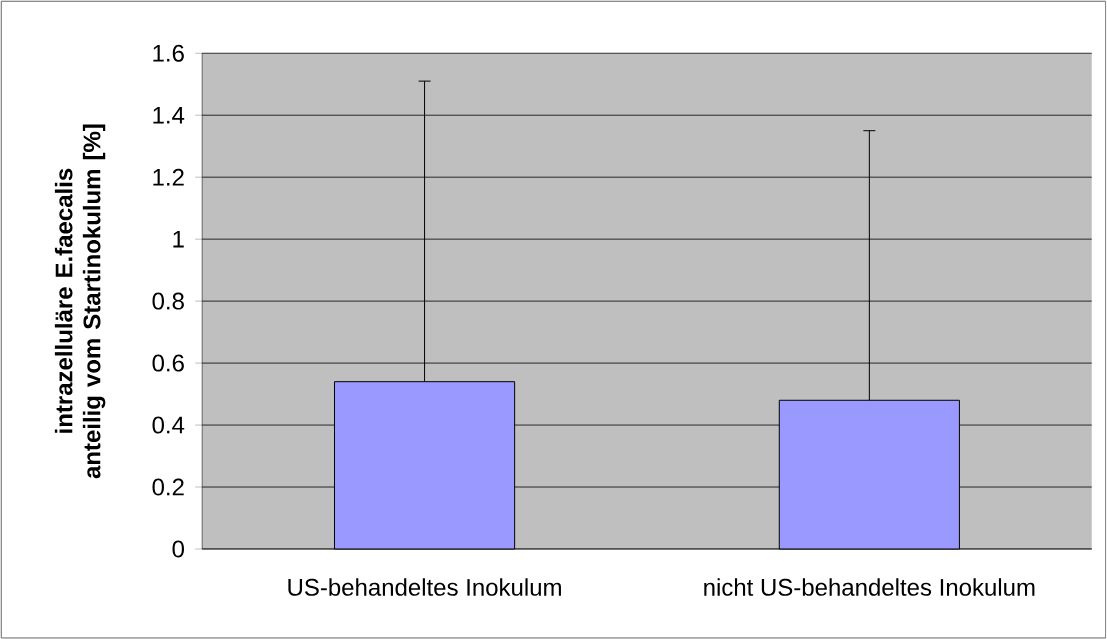  What do you see at coordinates (168, 487) in the screenshot?
I see `y-tick-label: 0.2` at bounding box center [168, 487].